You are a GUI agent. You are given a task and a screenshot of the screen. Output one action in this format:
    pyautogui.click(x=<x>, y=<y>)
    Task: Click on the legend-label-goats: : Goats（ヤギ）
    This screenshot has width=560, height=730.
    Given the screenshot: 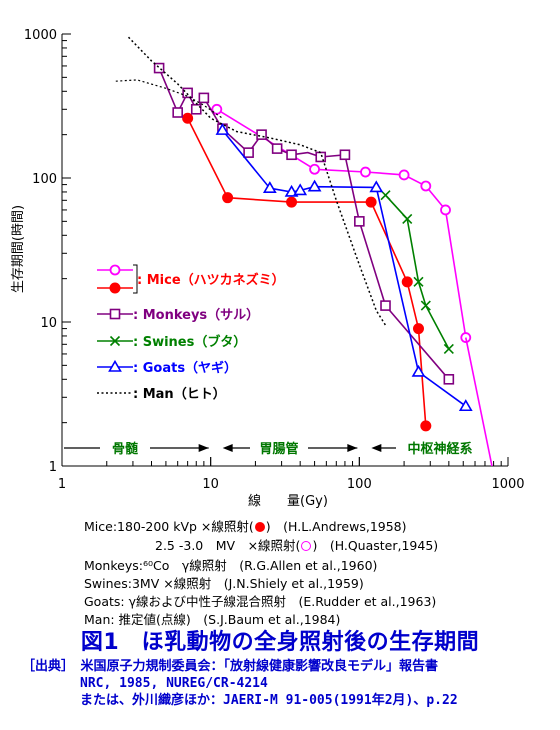 What is the action you would take?
    pyautogui.click(x=185, y=368)
    